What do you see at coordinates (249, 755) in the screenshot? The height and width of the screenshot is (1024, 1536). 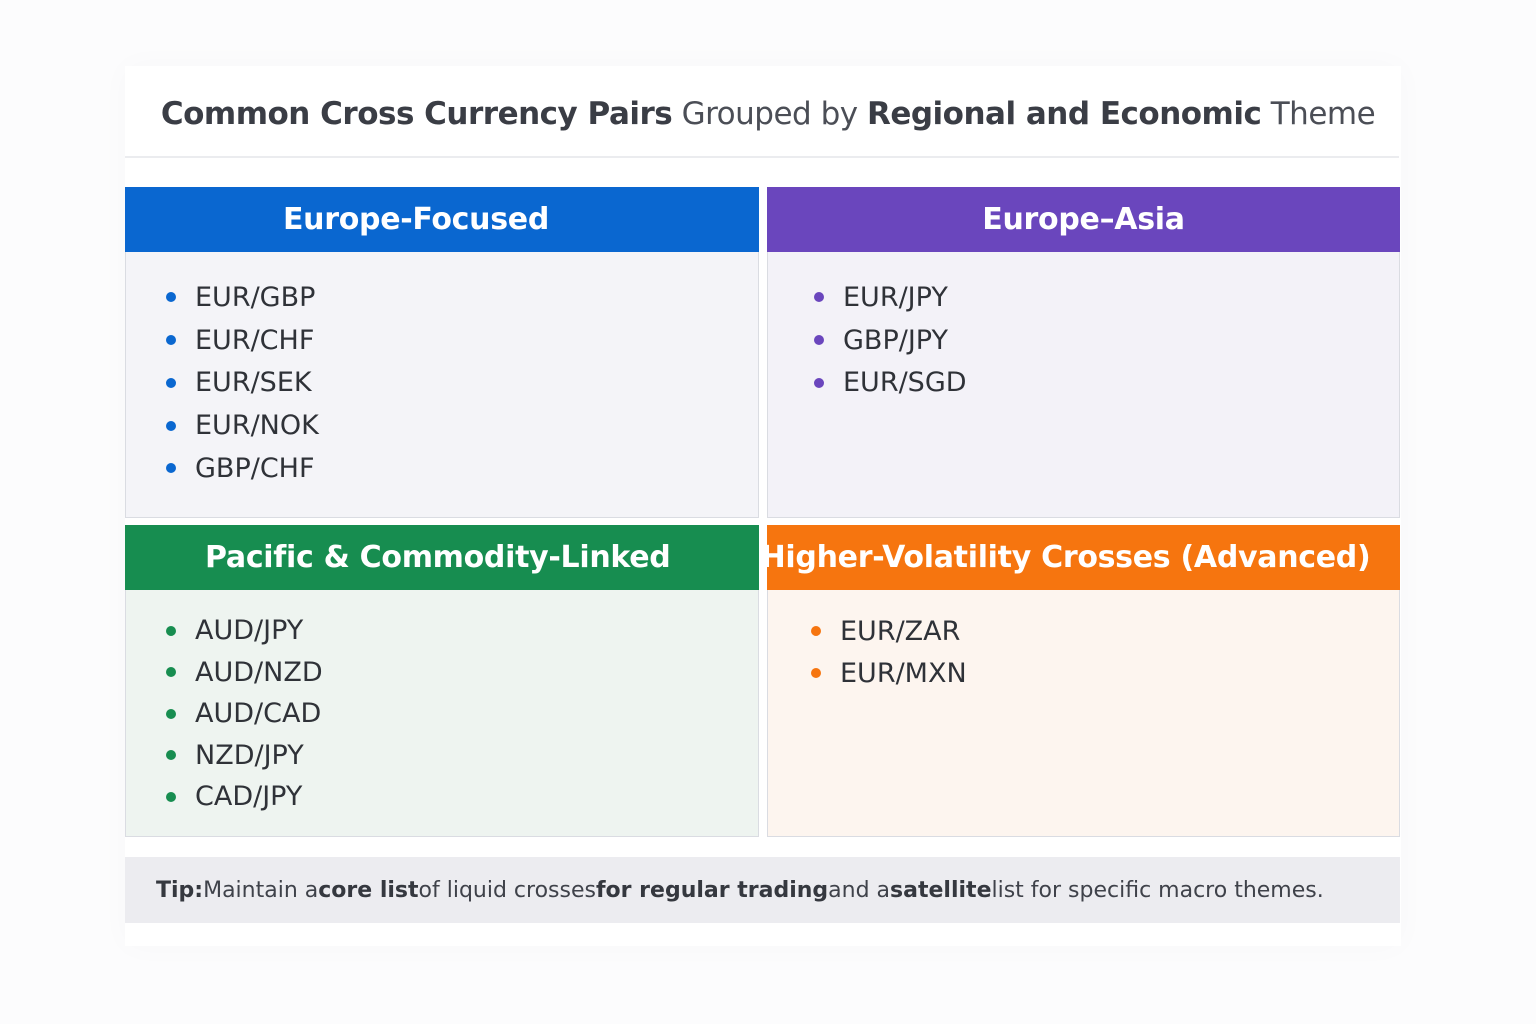 I see `pair-label: NZD/JPY` at bounding box center [249, 755].